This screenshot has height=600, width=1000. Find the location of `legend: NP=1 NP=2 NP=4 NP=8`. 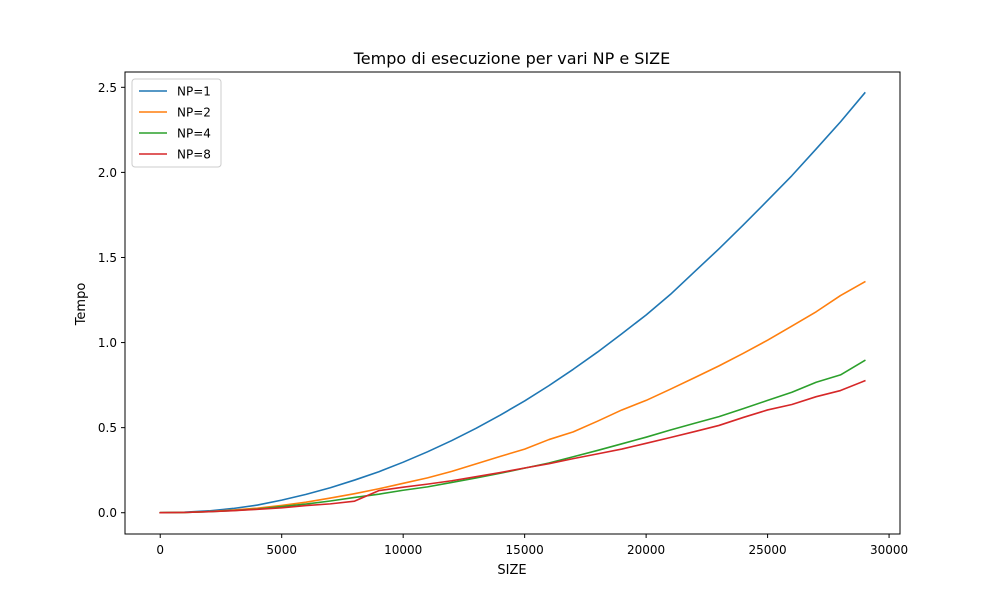

legend: NP=1 NP=2 NP=4 NP=8 is located at coordinates (176, 123).